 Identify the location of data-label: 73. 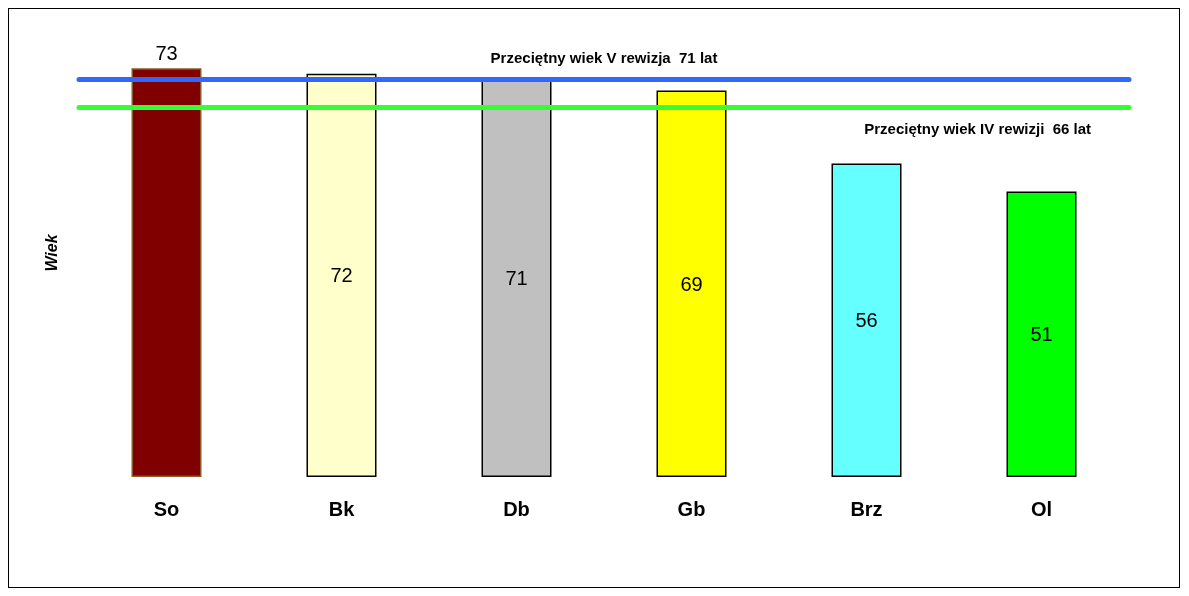
(166, 53).